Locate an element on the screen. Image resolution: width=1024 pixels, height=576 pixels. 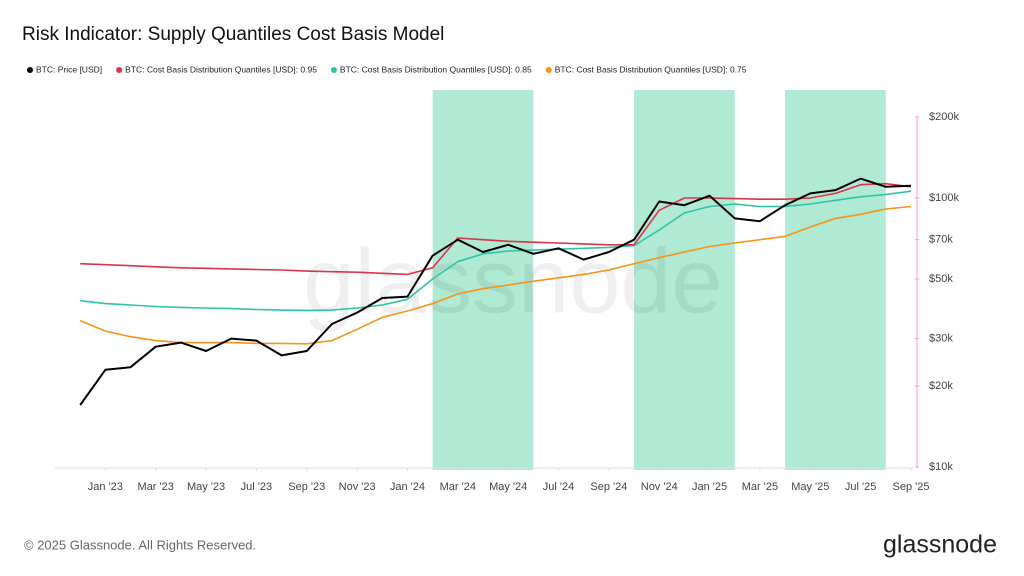
x-tick-label: Jul '24 is located at coordinates (558, 487).